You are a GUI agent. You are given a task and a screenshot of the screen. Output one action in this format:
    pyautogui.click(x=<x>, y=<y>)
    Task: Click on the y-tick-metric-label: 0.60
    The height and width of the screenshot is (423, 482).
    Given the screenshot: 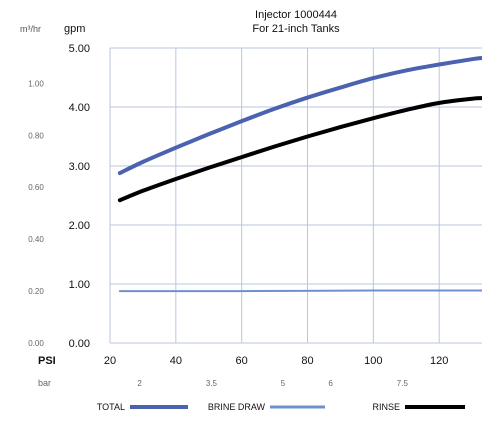 What is the action you would take?
    pyautogui.click(x=36, y=187)
    